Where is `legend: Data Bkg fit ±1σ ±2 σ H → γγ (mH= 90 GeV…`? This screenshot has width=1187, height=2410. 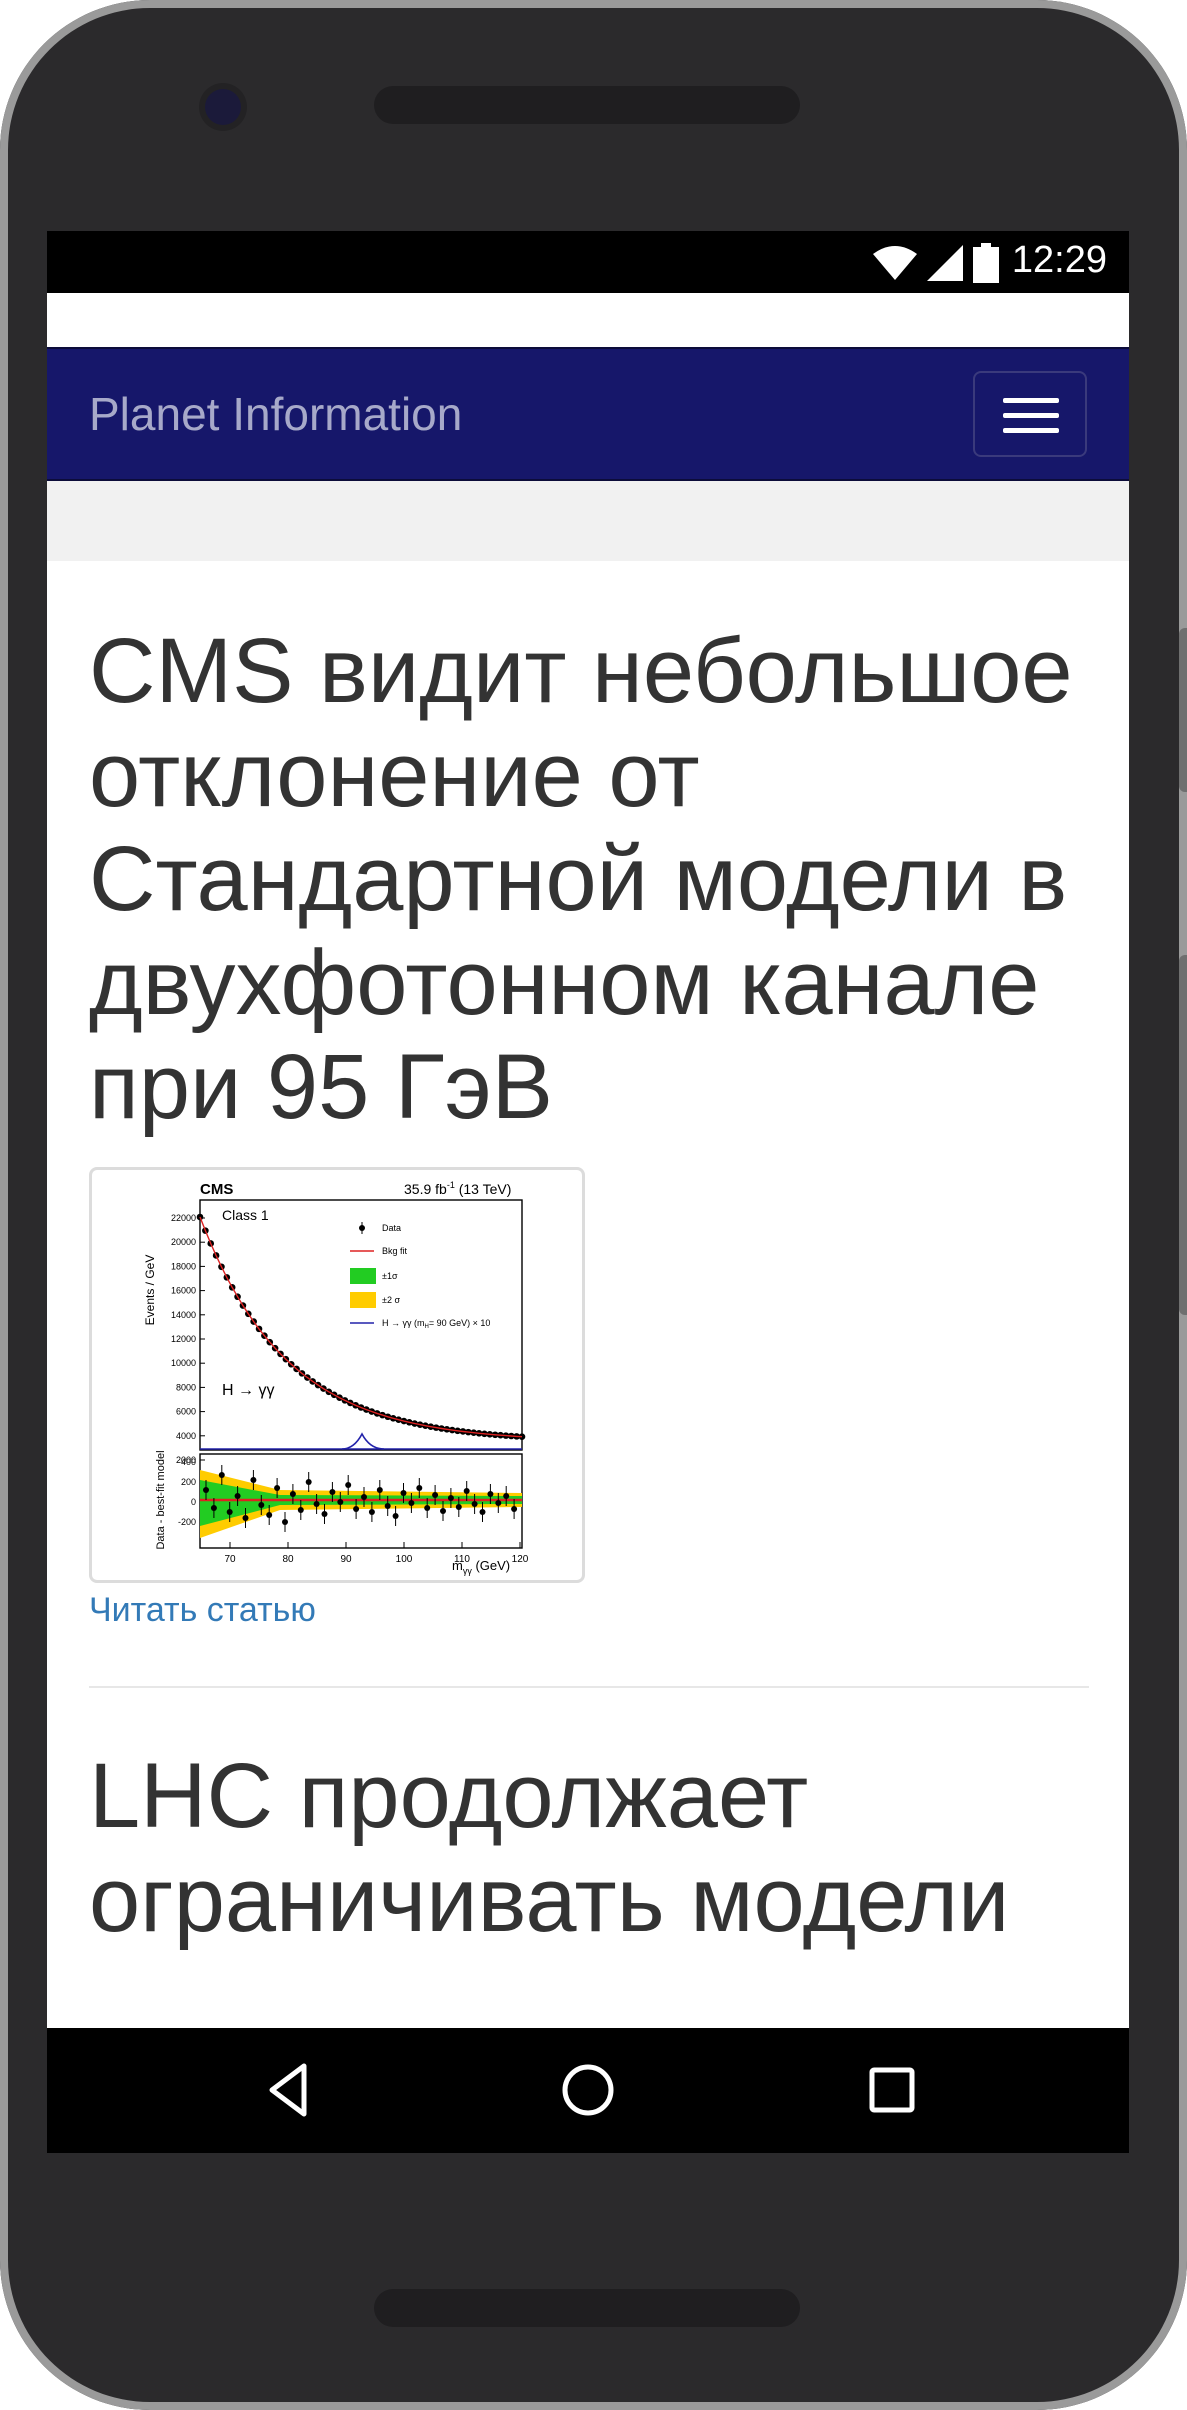 legend: Data Bkg fit ±1σ ±2 σ H → γγ (mH= 90 GeV… is located at coordinates (420, 1276).